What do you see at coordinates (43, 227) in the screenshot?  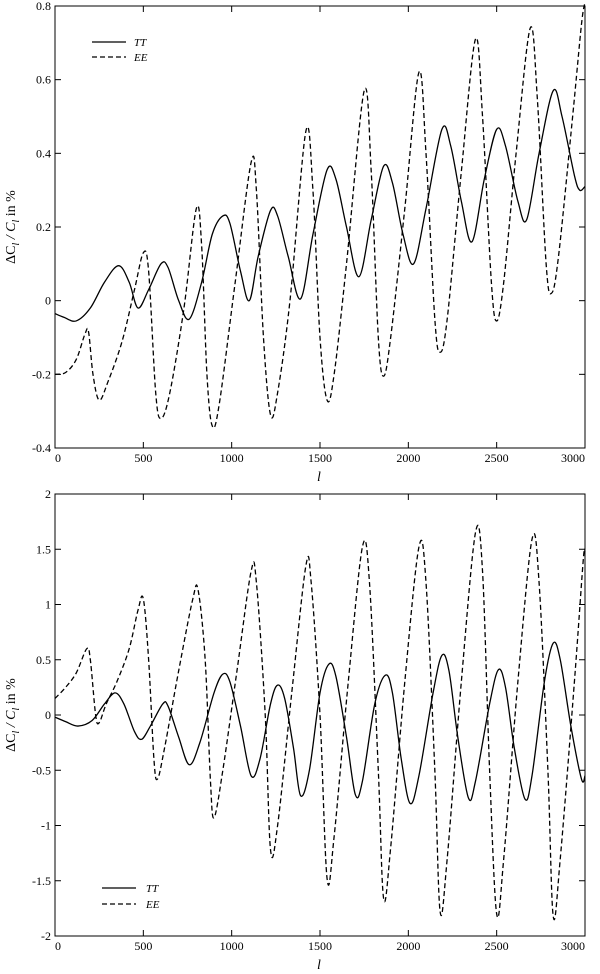 I see `top-y-tick-label-3: 0.2` at bounding box center [43, 227].